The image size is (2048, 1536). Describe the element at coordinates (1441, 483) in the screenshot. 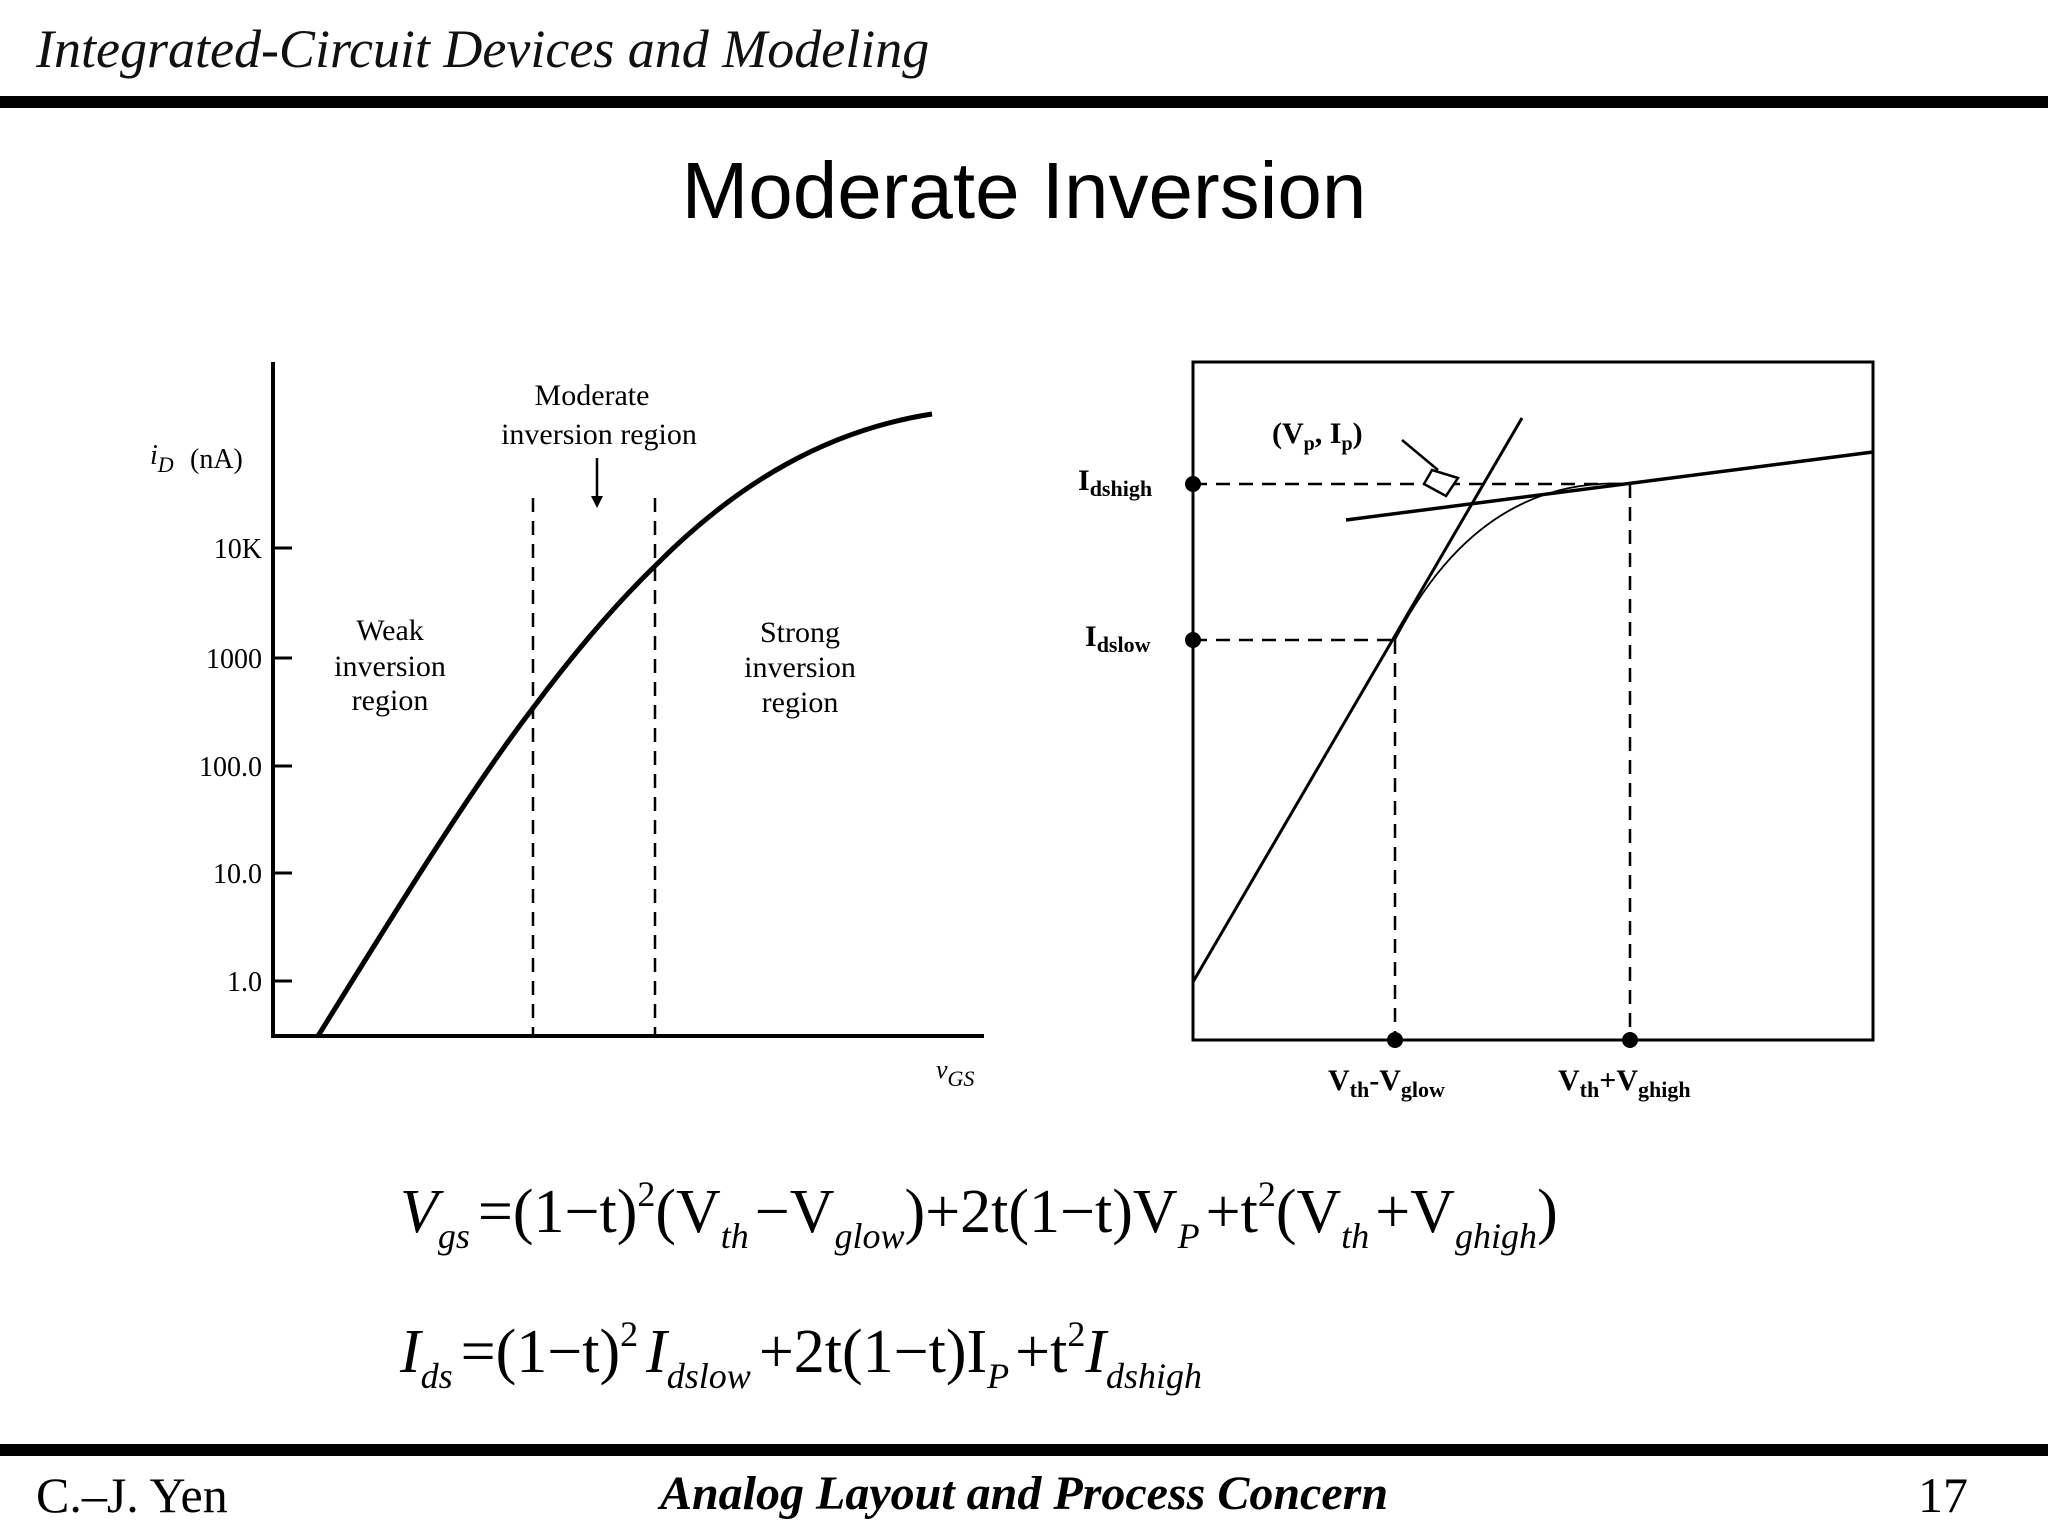

I see `vp-ip-pointer-head` at that location.